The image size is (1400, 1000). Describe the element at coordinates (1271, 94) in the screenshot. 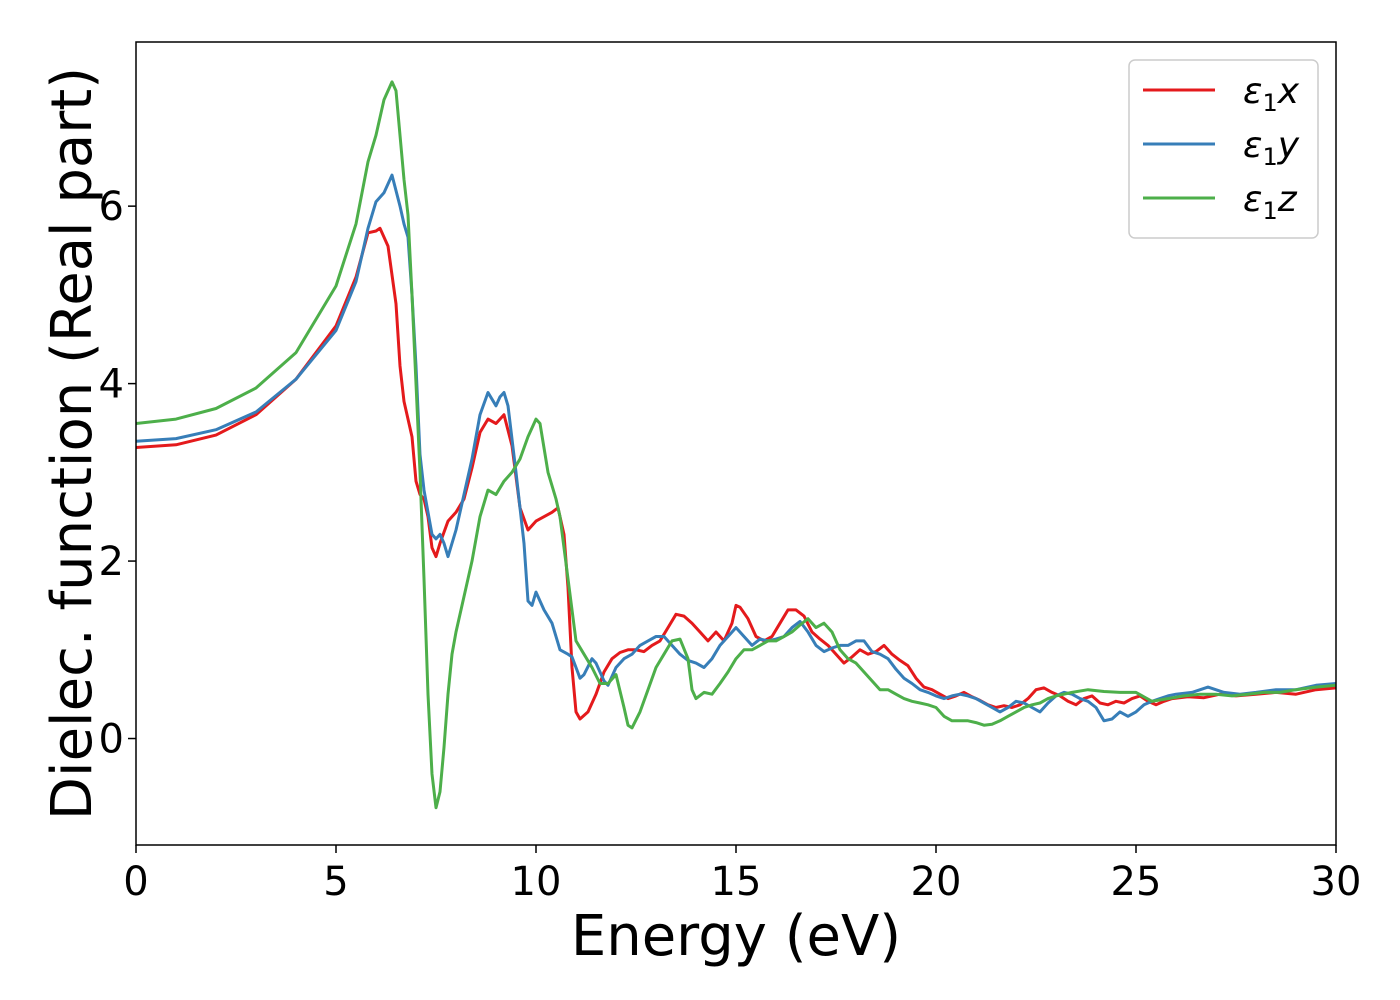

I see `legend-label-x: ε1x` at that location.